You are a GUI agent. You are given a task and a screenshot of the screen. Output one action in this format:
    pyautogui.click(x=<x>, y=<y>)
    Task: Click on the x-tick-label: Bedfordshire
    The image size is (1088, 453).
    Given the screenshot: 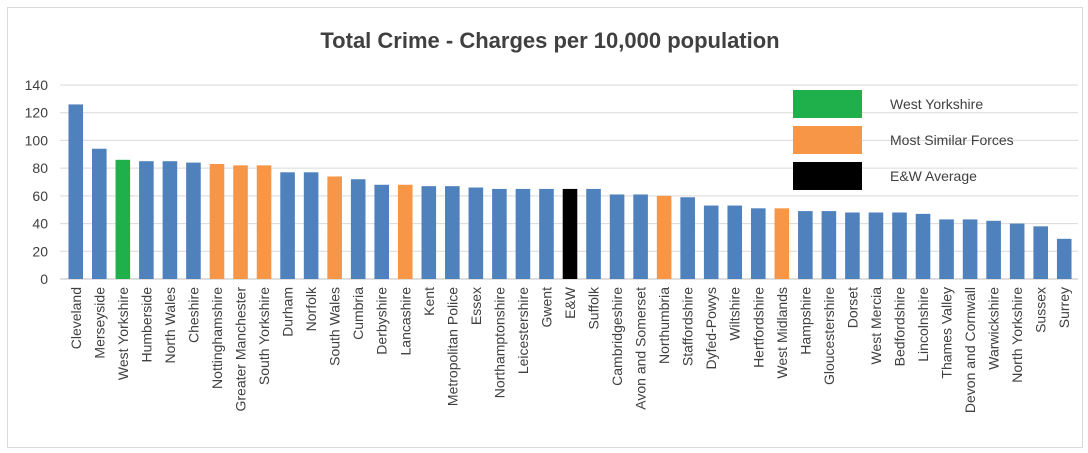 What is the action you would take?
    pyautogui.click(x=899, y=327)
    